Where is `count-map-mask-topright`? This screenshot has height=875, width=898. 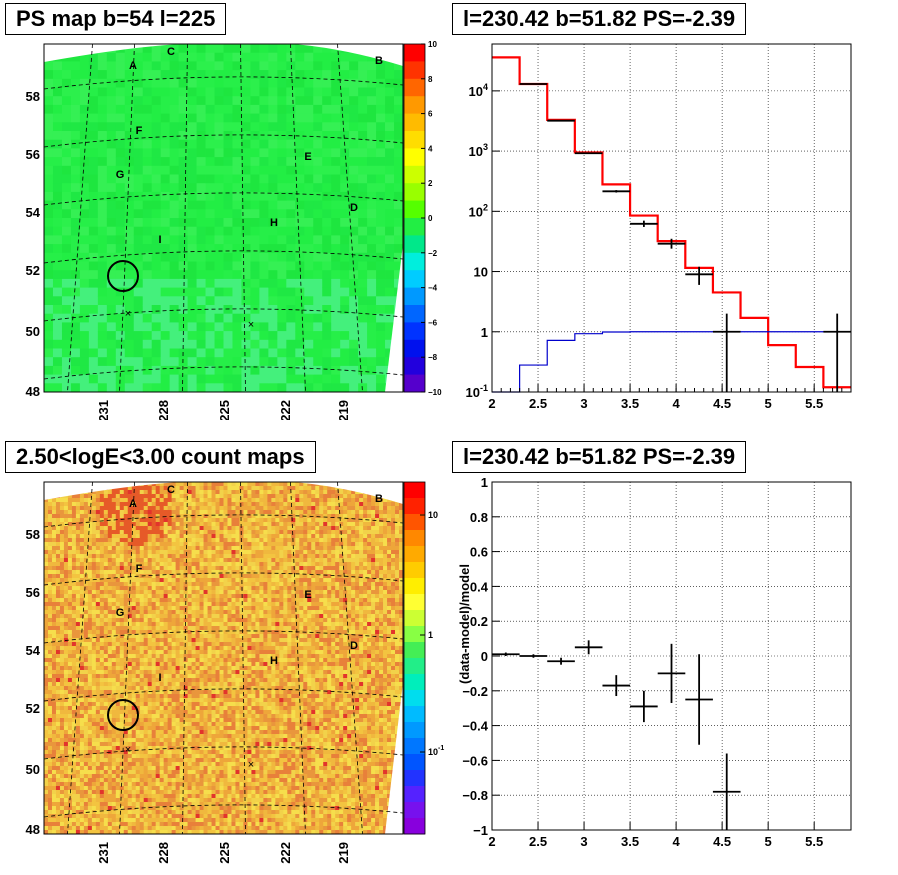 count-map-mask-topright is located at coordinates (348, 493).